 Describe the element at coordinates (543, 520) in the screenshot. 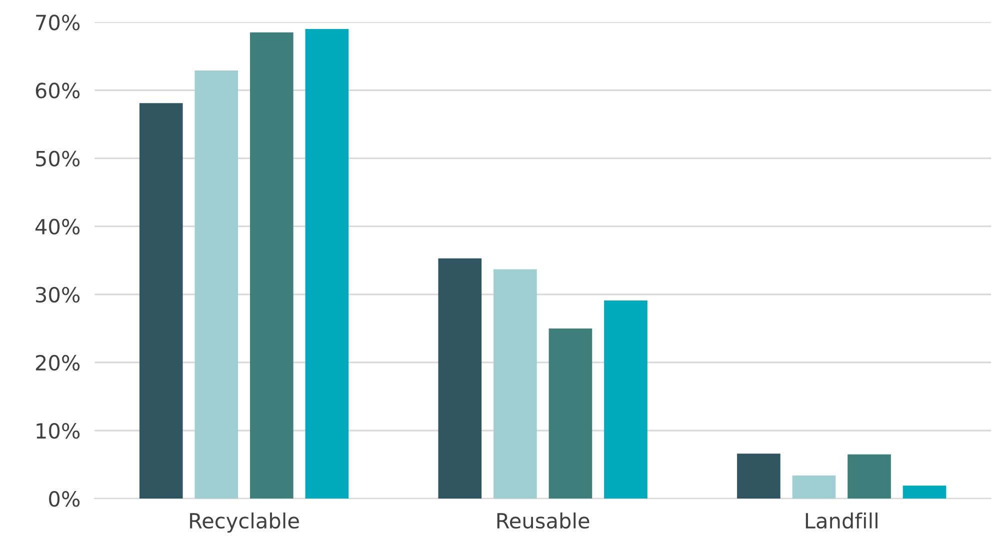

I see `x-tick-label: Reusable` at that location.